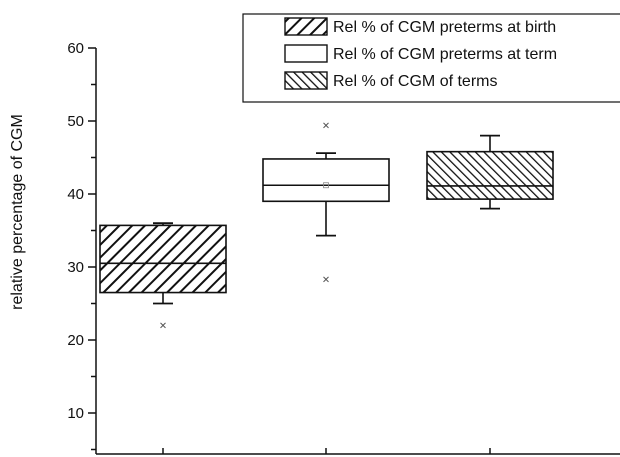 This screenshot has width=620, height=457. Describe the element at coordinates (75, 413) in the screenshot. I see `y-tick-label: 10` at that location.